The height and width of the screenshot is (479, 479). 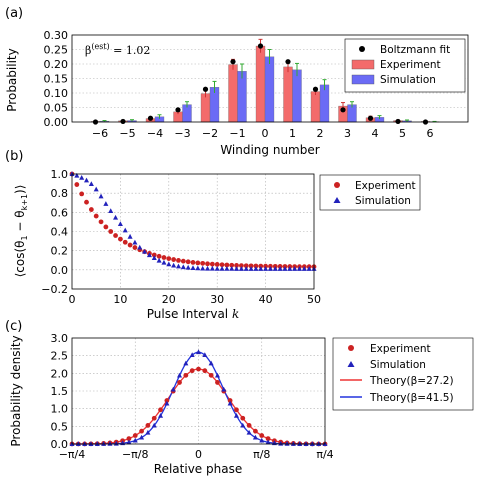 I want to click on y-axis-label-c: Probability density, so click(x=16, y=390).